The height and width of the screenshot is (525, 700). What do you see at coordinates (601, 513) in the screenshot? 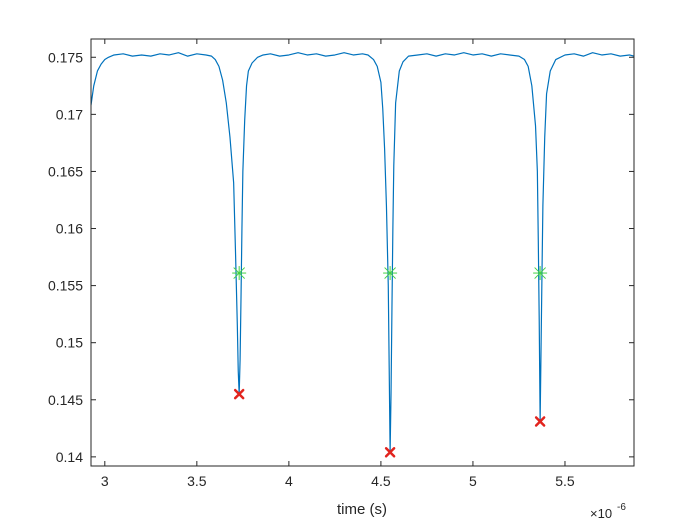
I see `x-exponent-base: ×10` at bounding box center [601, 513].